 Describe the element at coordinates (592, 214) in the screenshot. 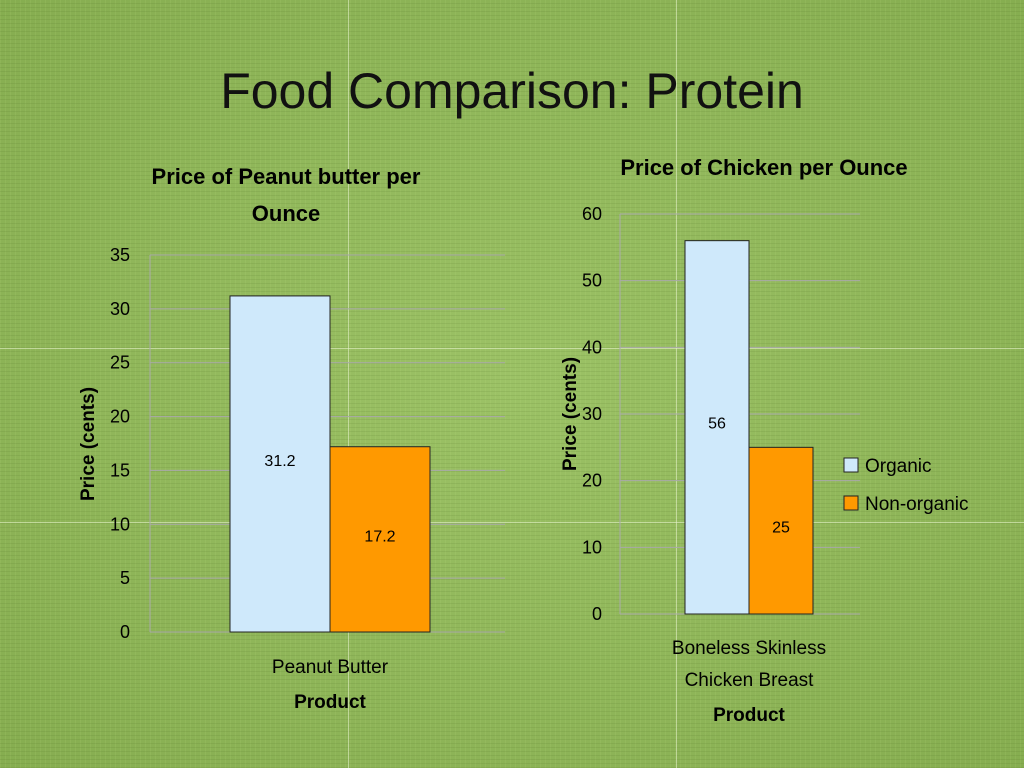

I see `y-tick-label: 60` at that location.